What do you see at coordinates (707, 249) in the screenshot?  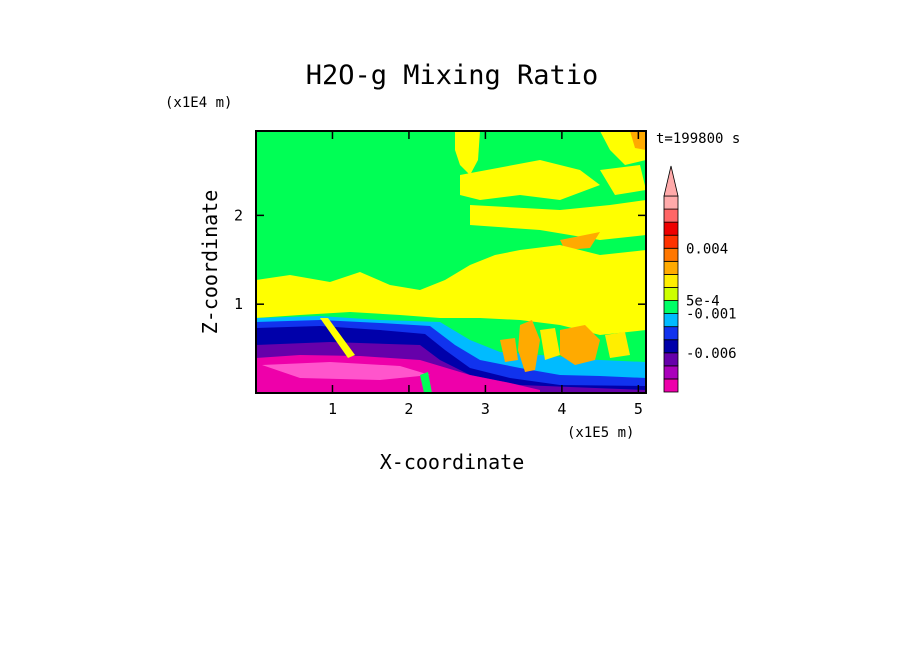 I see `colorbar-label: 0.004` at bounding box center [707, 249].